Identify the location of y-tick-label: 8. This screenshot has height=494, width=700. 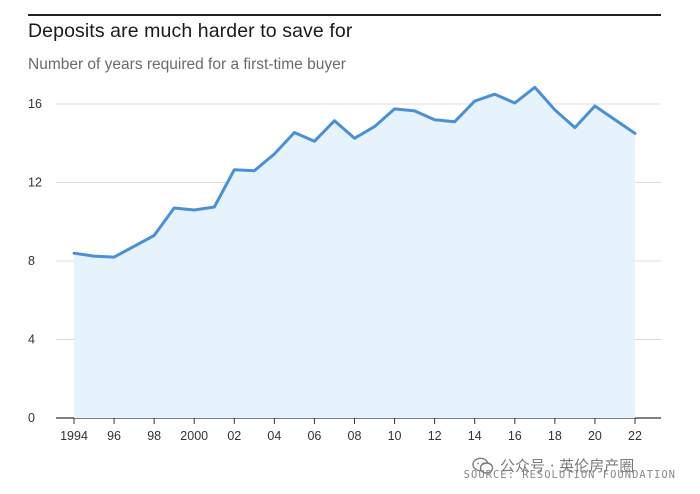
(31, 261).